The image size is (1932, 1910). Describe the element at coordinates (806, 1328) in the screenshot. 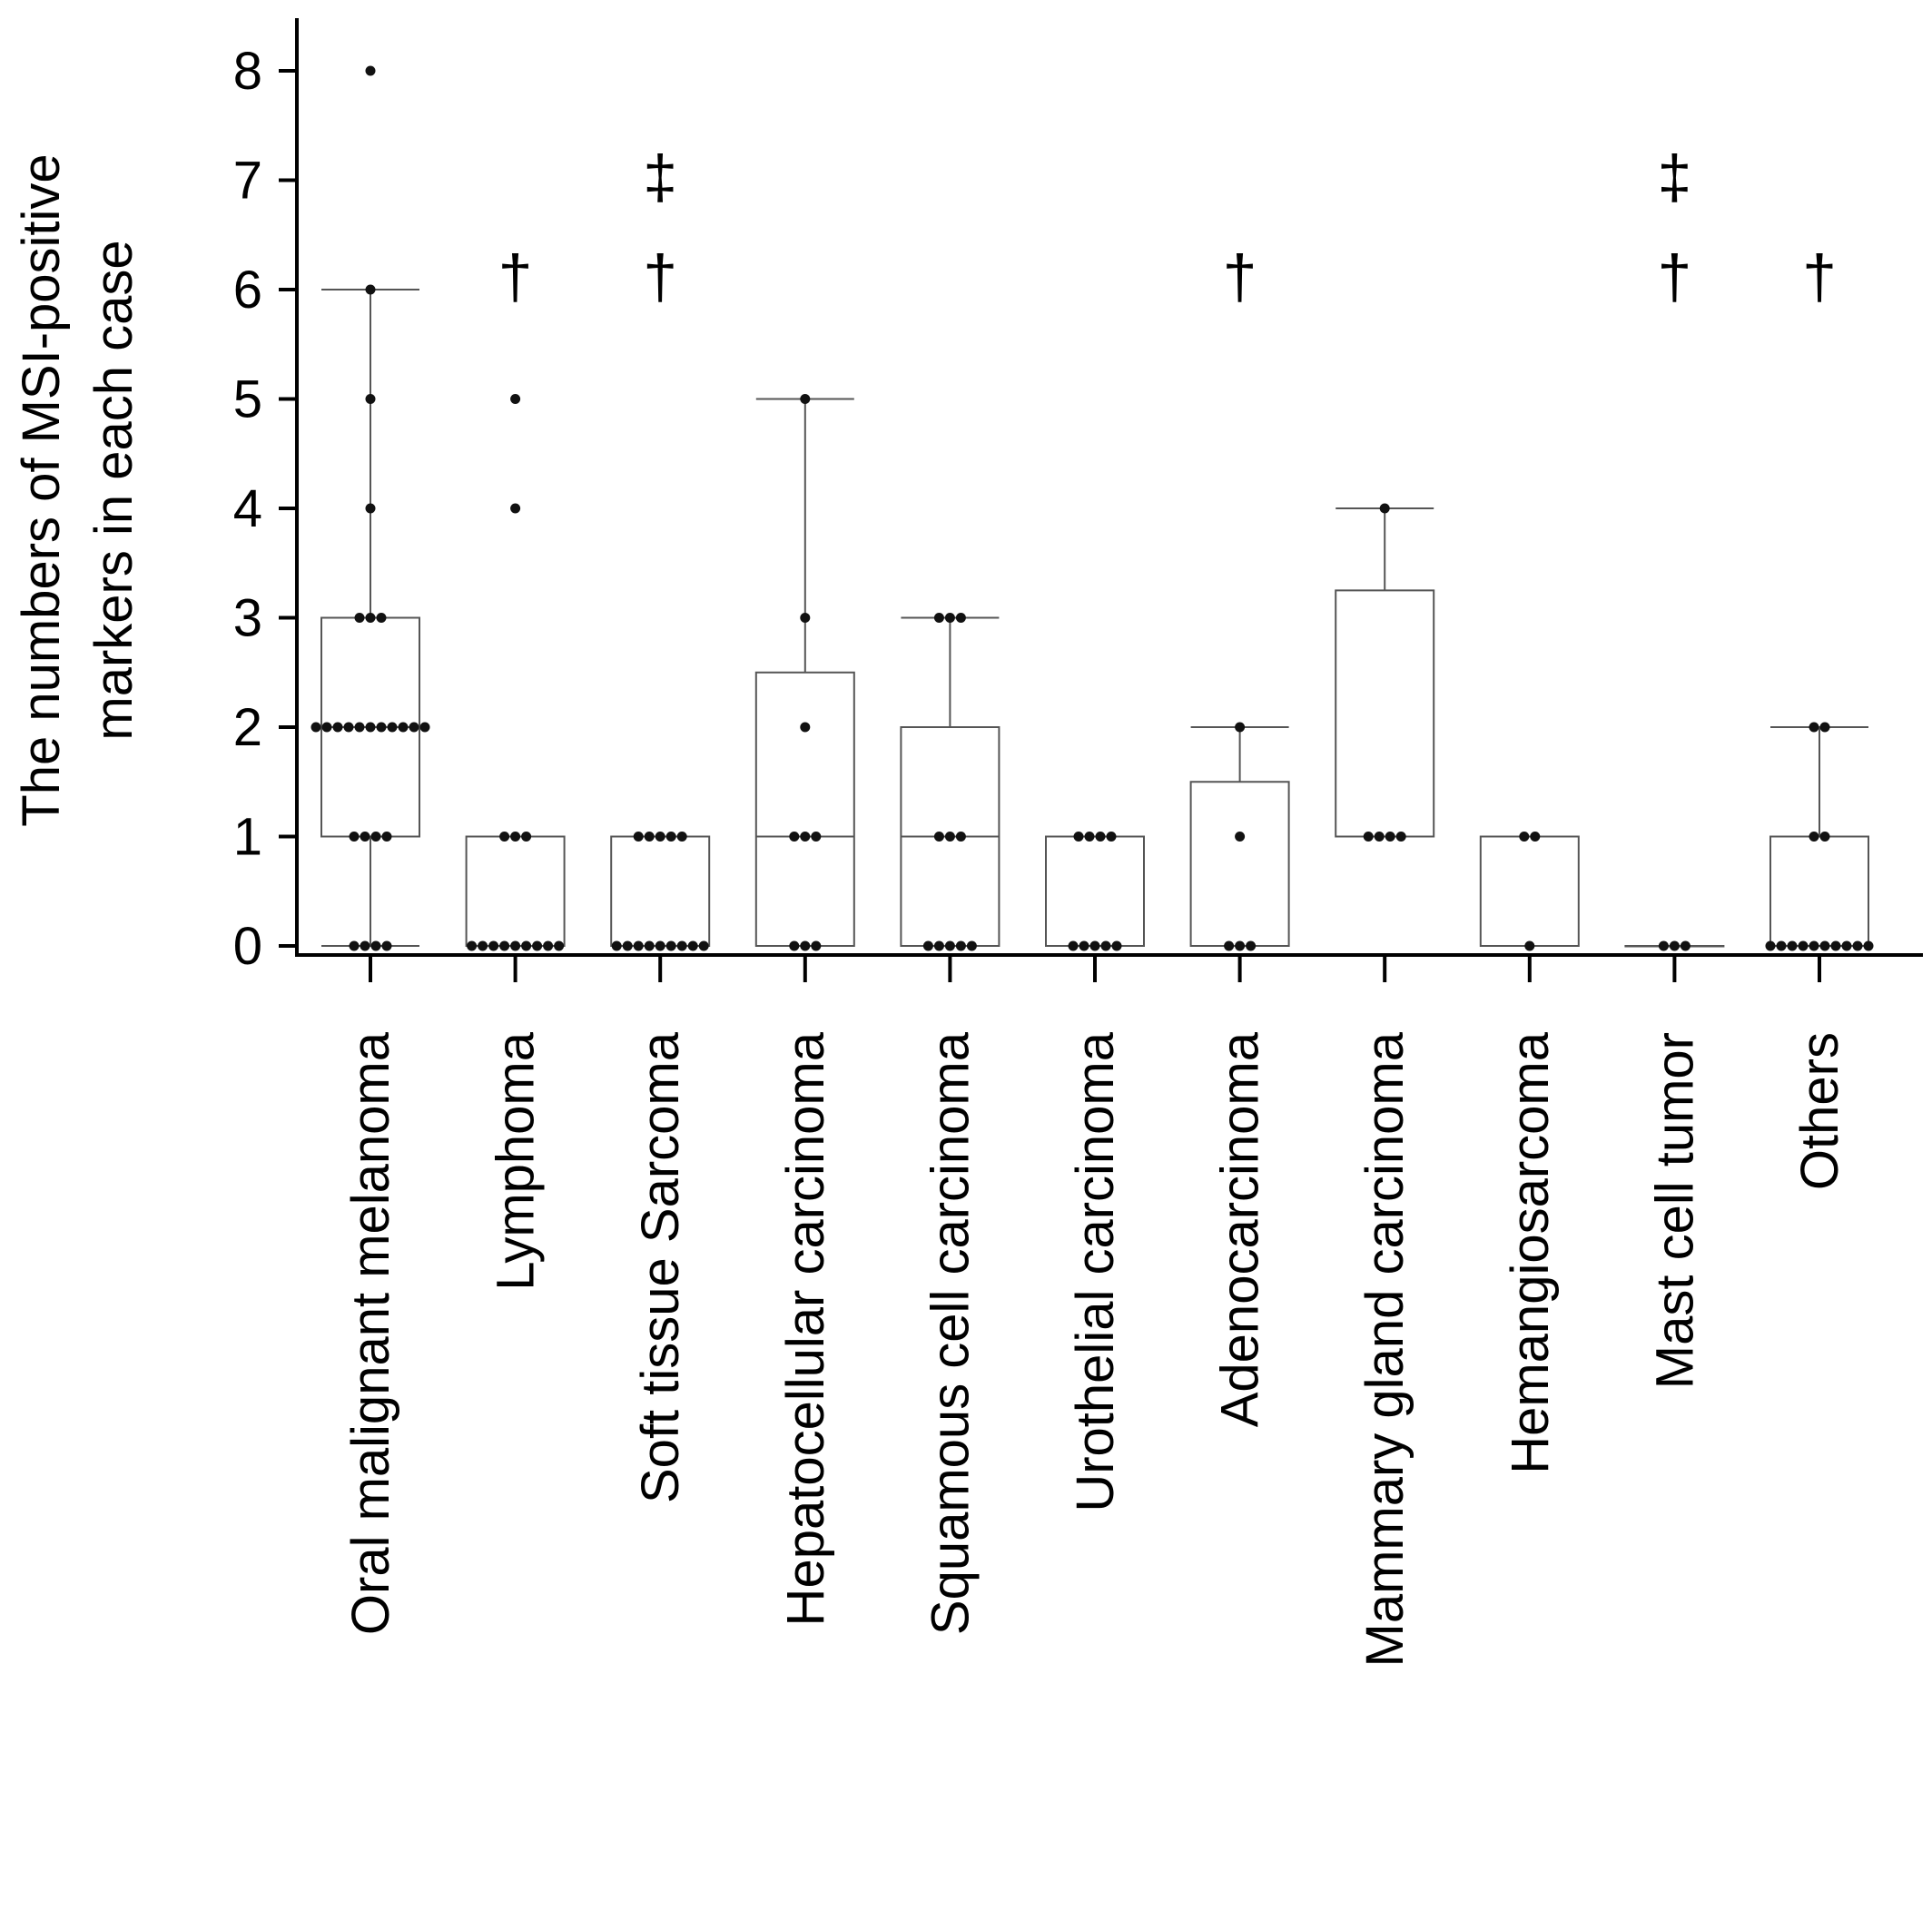

I see `category-label: Hepatocellular carcinoma` at that location.